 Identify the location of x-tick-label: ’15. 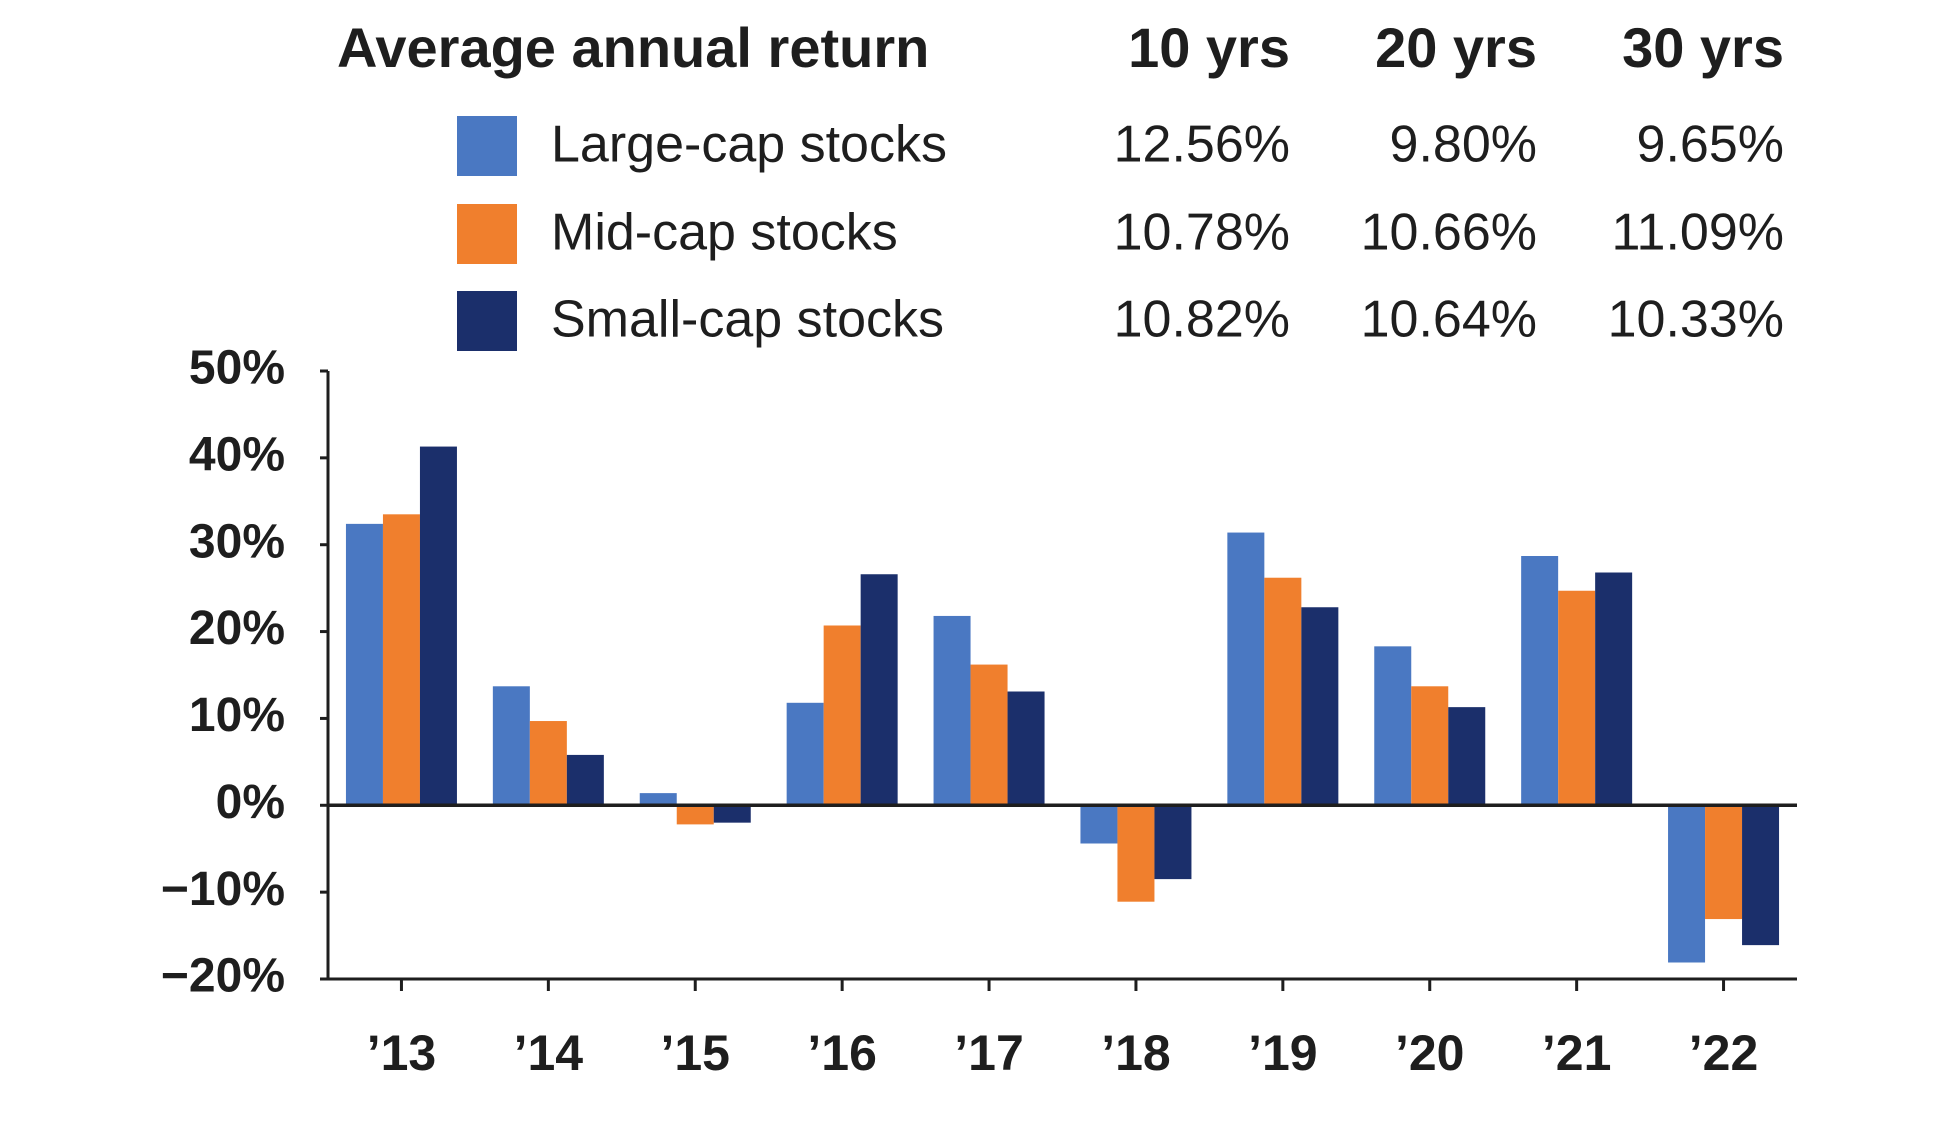
(695, 1053).